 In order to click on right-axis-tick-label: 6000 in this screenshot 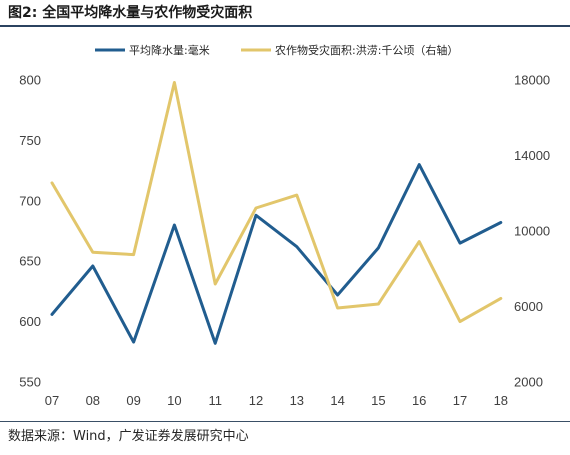, I will do `click(528, 306)`.